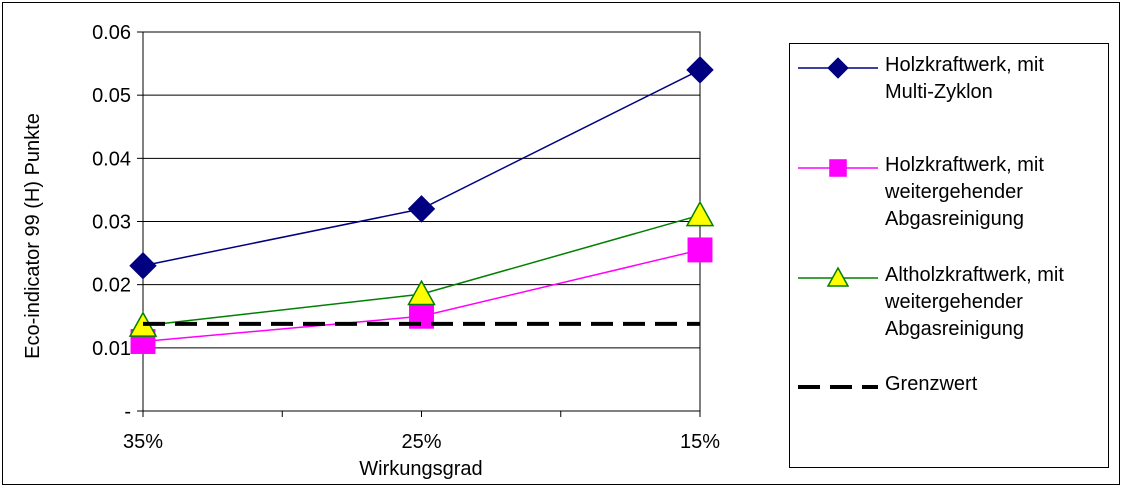 This screenshot has width=1124, height=489. Describe the element at coordinates (111, 349) in the screenshot. I see `y-tick-label: 0.01` at that location.